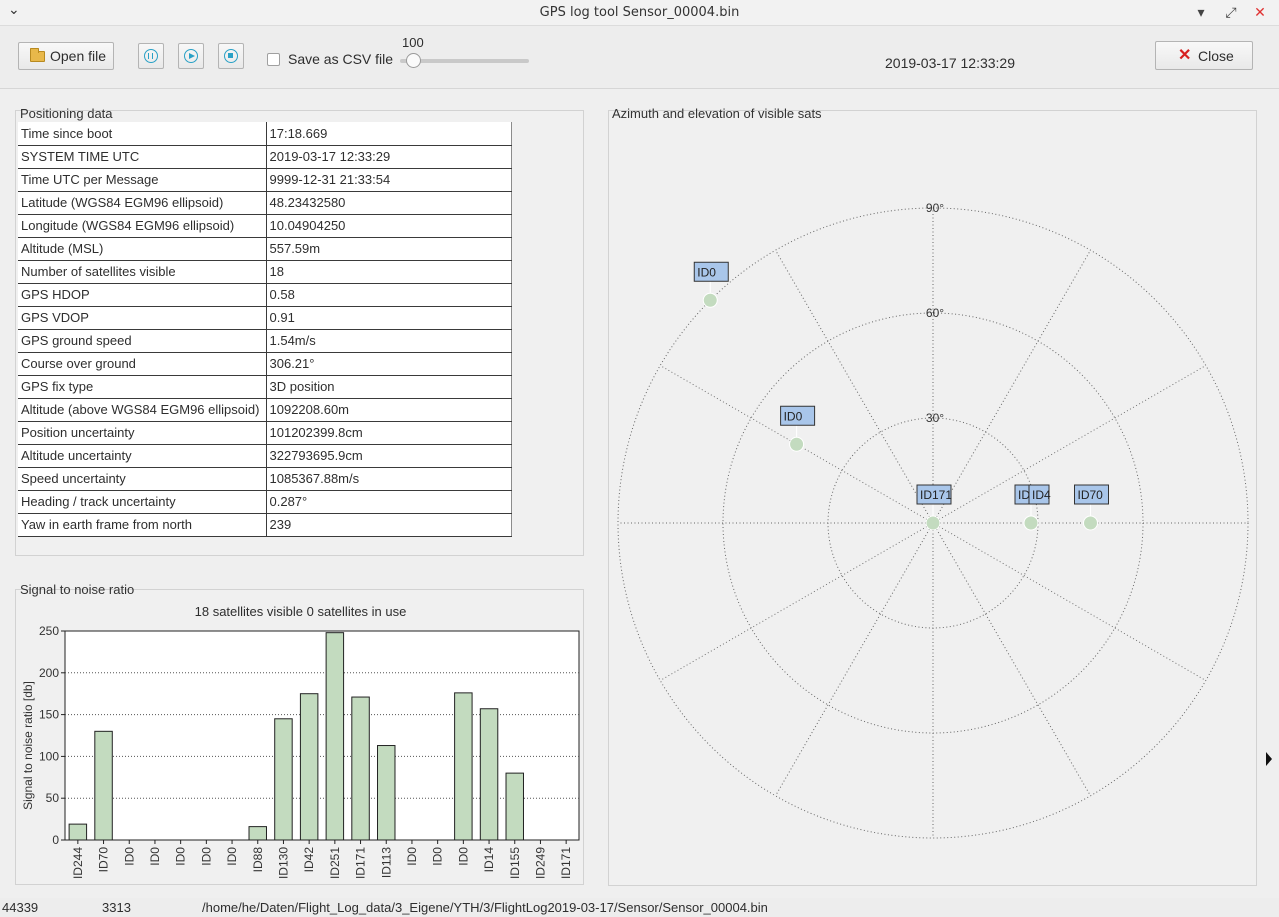 Image resolution: width=1279 pixels, height=917 pixels. I want to click on positioning-key: Yaw in earth frame from north, so click(142, 525).